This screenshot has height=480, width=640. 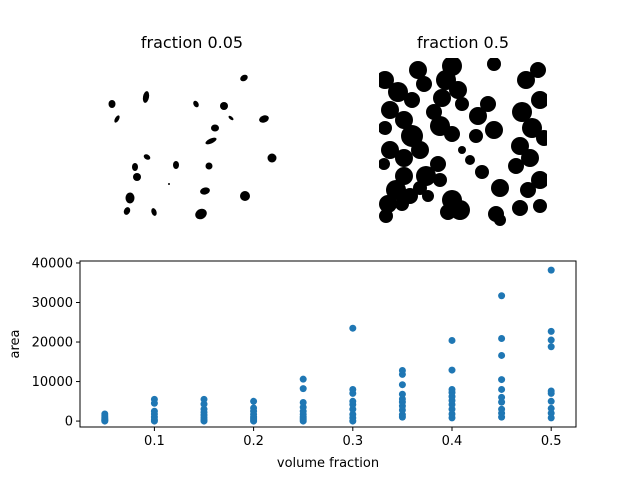 I want to click on y-tick-label: 40000, so click(x=52, y=263).